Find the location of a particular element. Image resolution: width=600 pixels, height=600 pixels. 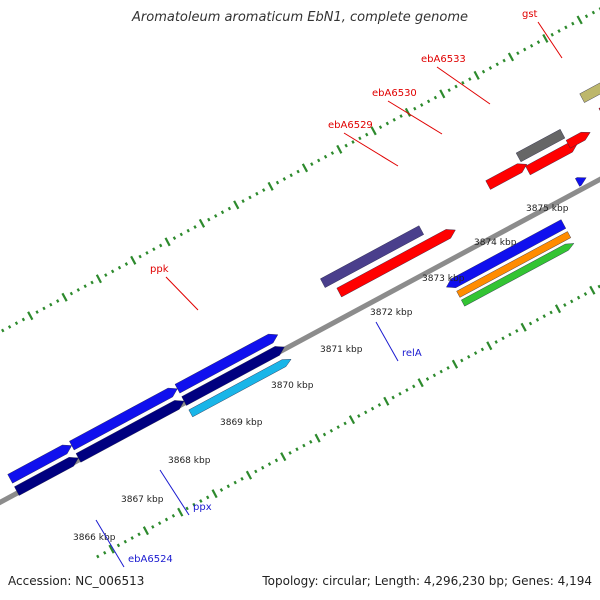

gene-ebA6524 is located at coordinates (40, 464).